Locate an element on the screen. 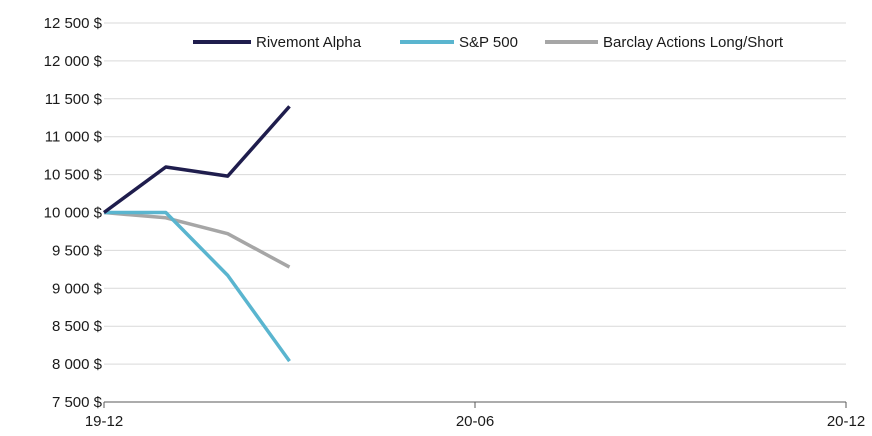 The width and height of the screenshot is (872, 436). y-tick-label: 10 000 $ is located at coordinates (73, 213).